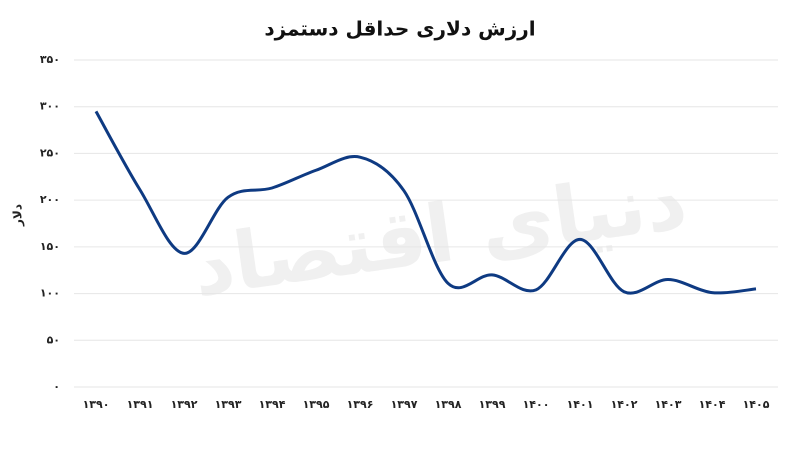  Describe the element at coordinates (404, 404) in the screenshot. I see `x-tick-label: ۱۳۹۷` at that location.